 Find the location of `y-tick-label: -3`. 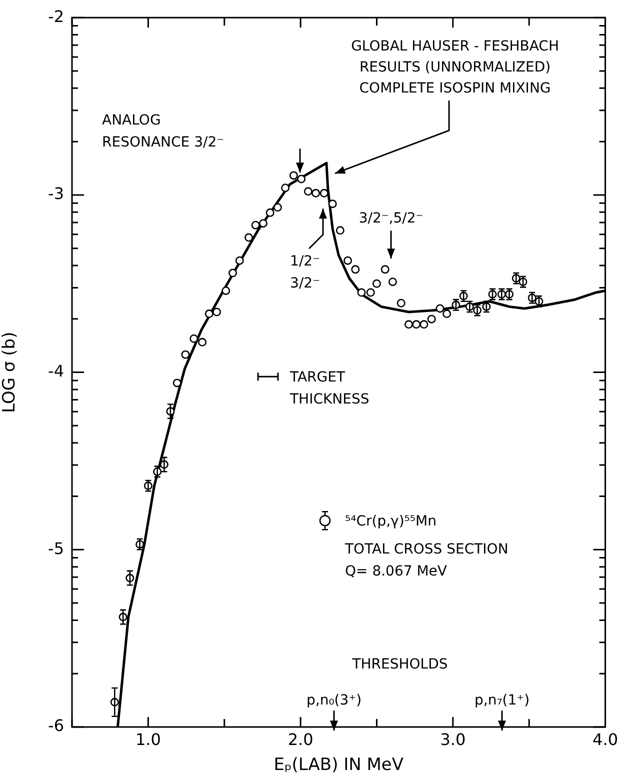

y-tick-label: -3 is located at coordinates (56, 194).